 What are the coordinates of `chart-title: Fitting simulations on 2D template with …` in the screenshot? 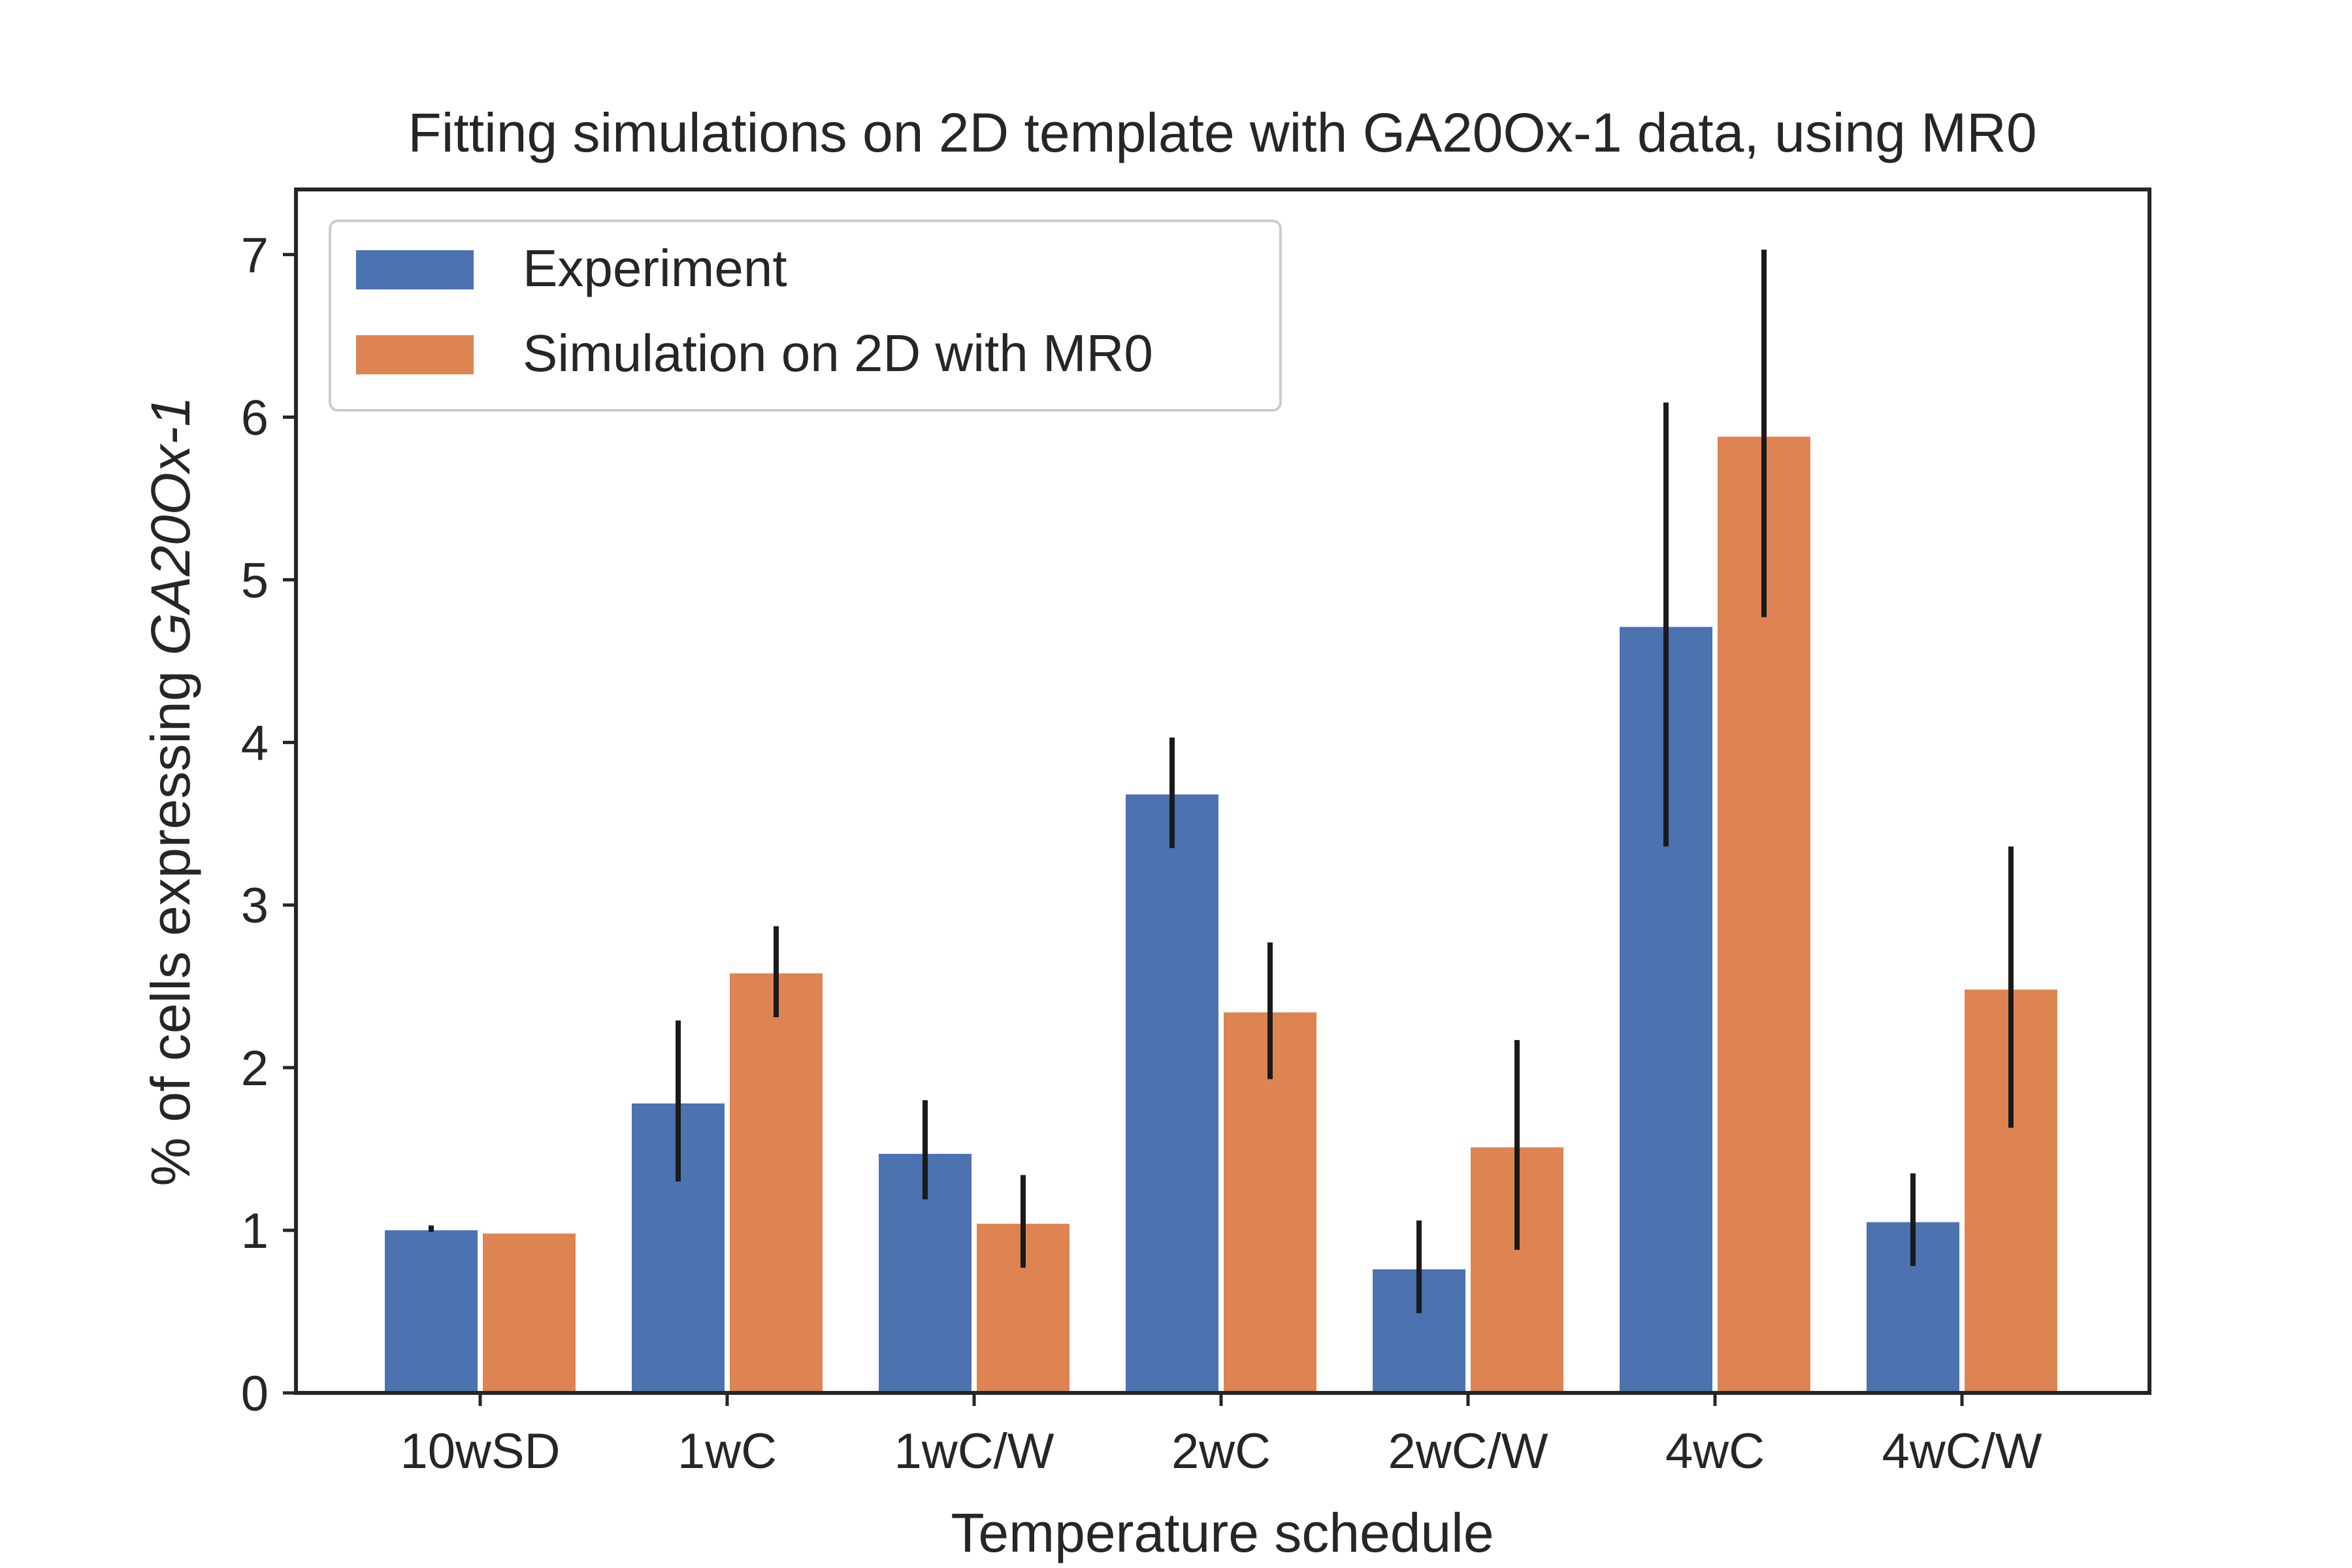 It's located at (1222, 132).